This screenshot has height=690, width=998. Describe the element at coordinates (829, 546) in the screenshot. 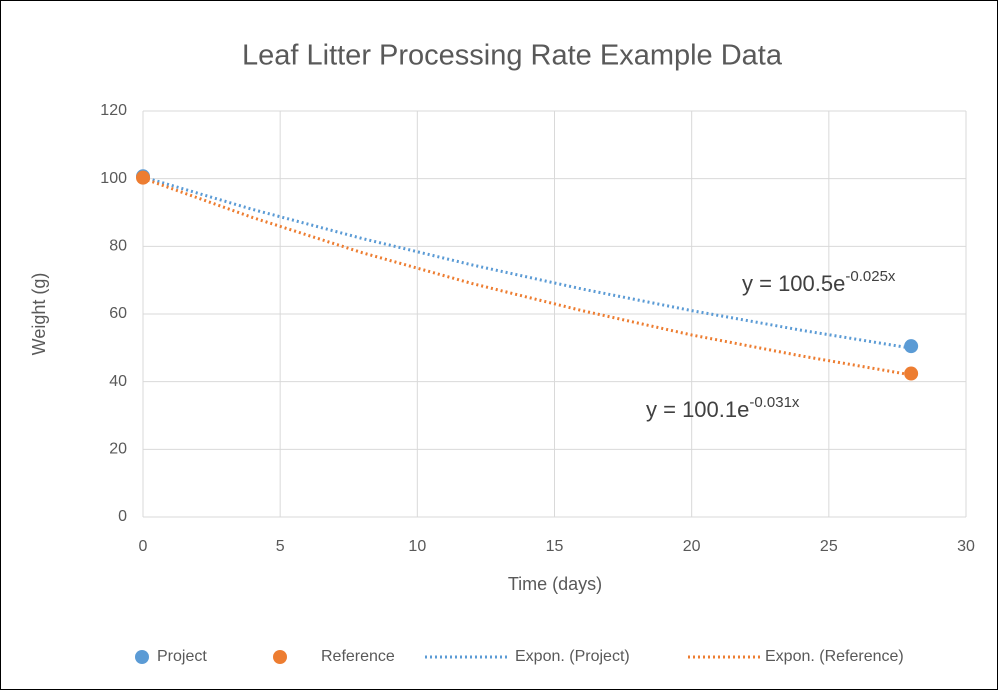

I see `x-tick-label: 25` at that location.